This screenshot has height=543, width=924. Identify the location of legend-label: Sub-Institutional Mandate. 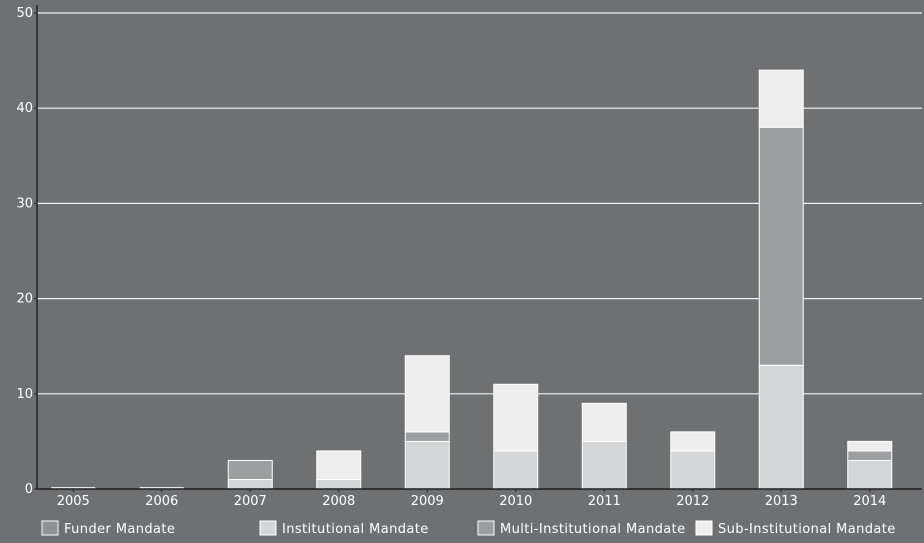
(807, 529).